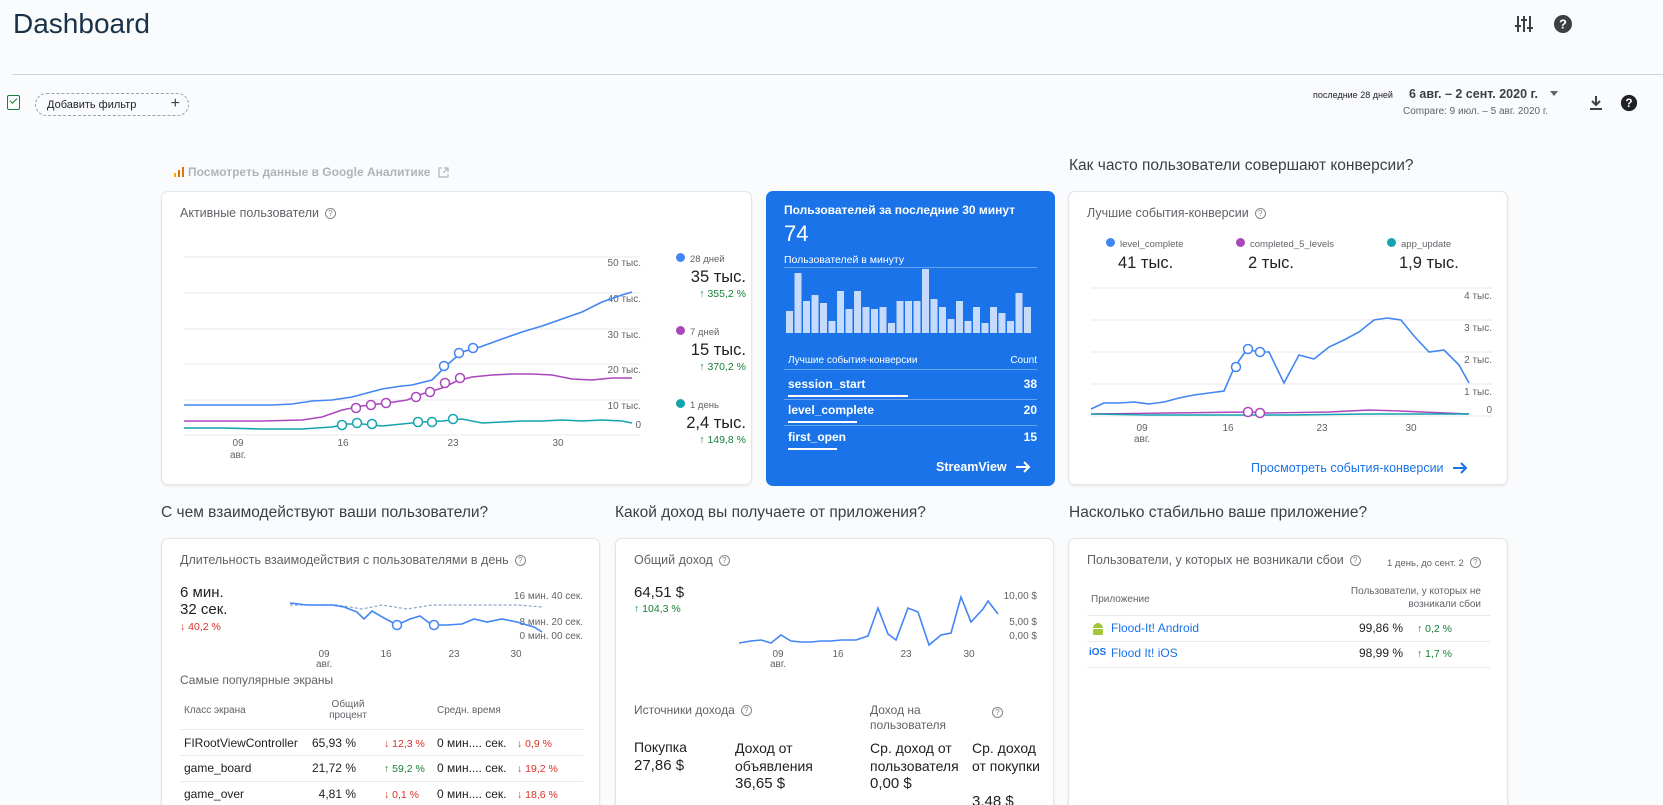  Describe the element at coordinates (241, 743) in the screenshot. I see `screen-name: FIRootViewController` at that location.